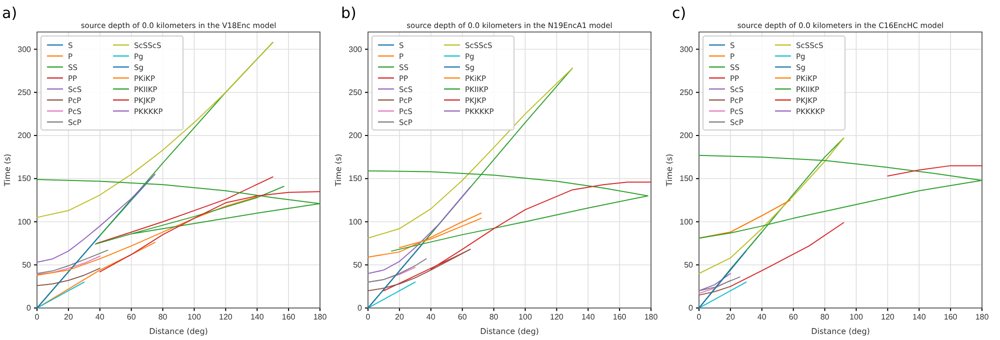  What do you see at coordinates (348, 13) in the screenshot?
I see `text: b)` at bounding box center [348, 13].